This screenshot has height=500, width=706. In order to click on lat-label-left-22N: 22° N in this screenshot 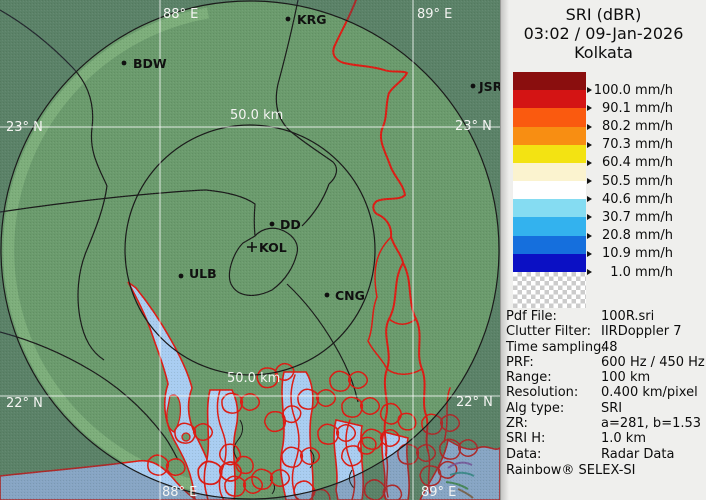, I will do `click(24, 403)`.